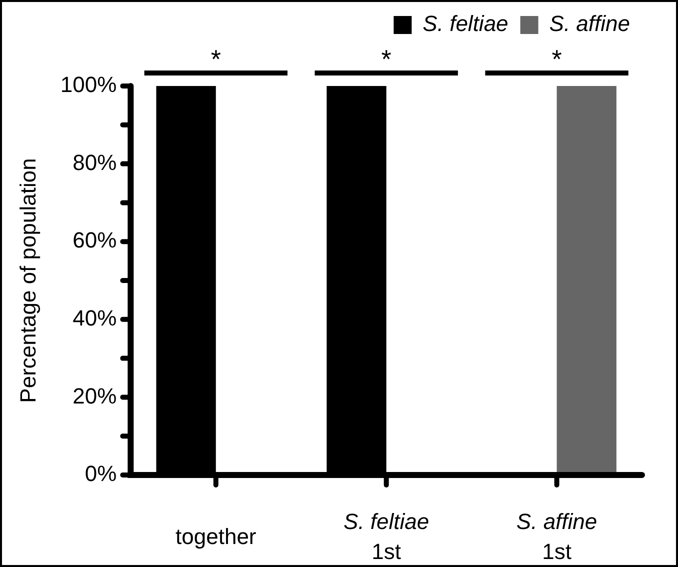  What do you see at coordinates (94, 395) in the screenshot?
I see `y-tick-label: 20%` at bounding box center [94, 395].